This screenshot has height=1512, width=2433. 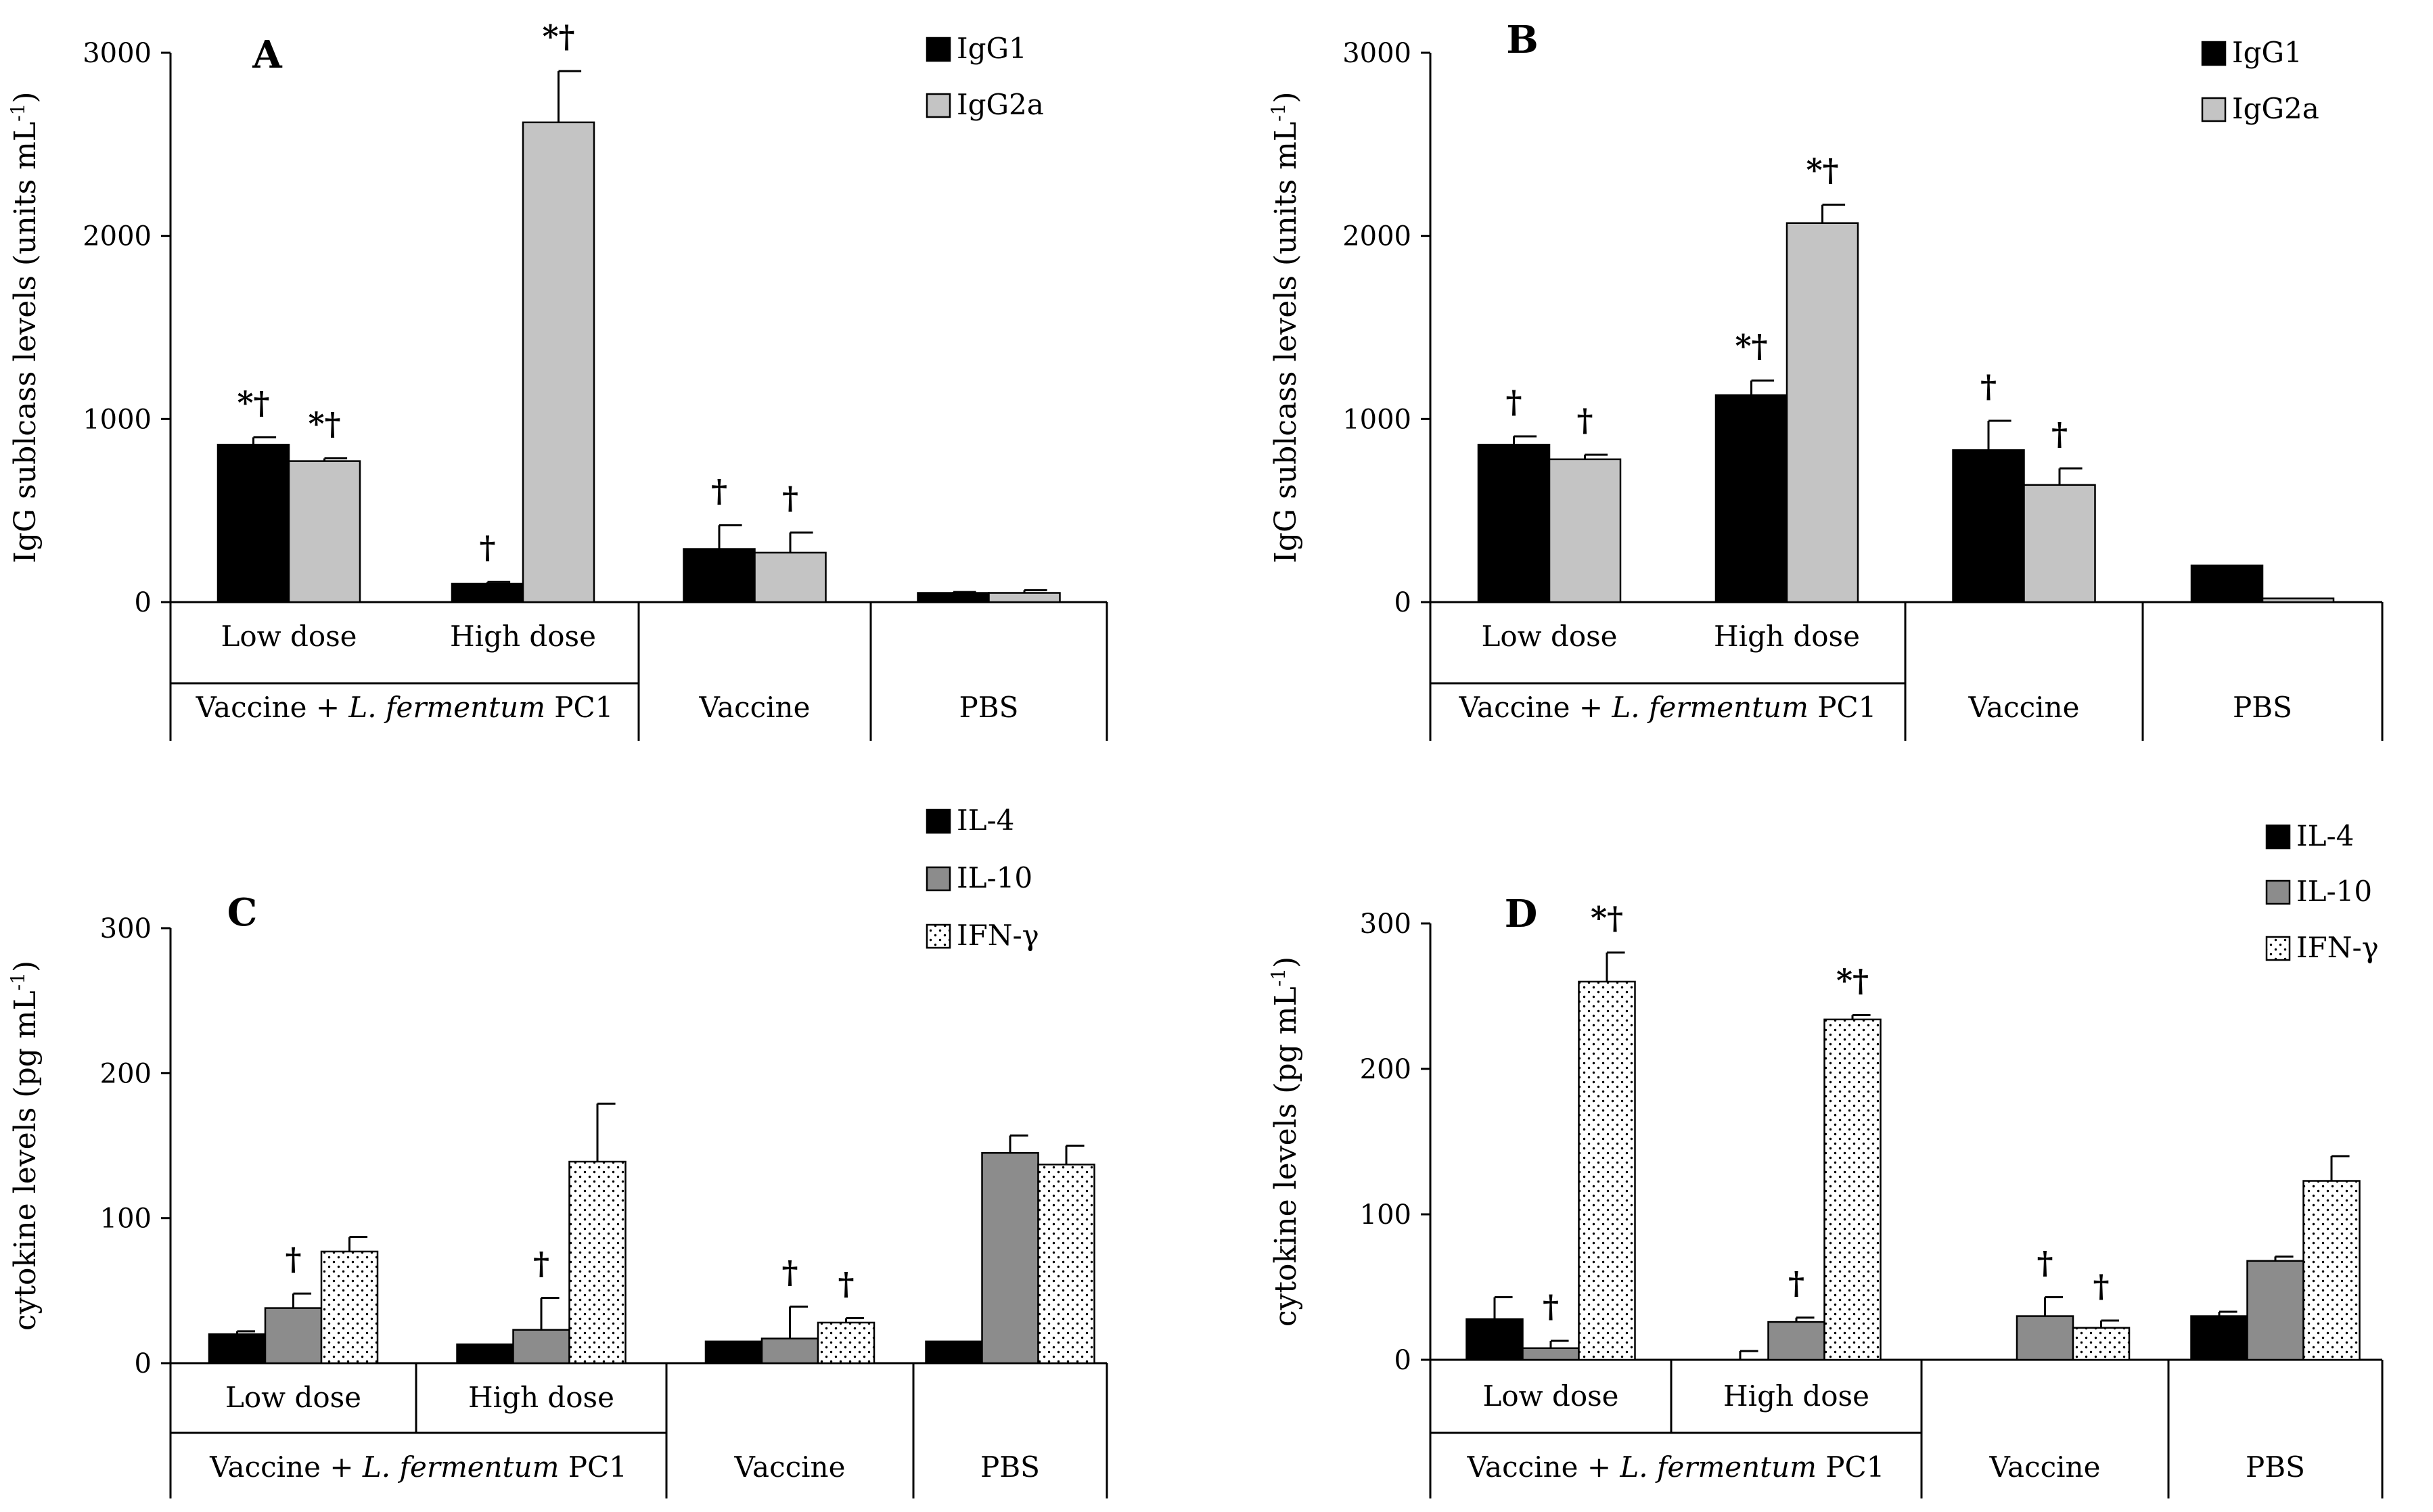 What do you see at coordinates (1521, 914) in the screenshot?
I see `panel-letter: D` at bounding box center [1521, 914].